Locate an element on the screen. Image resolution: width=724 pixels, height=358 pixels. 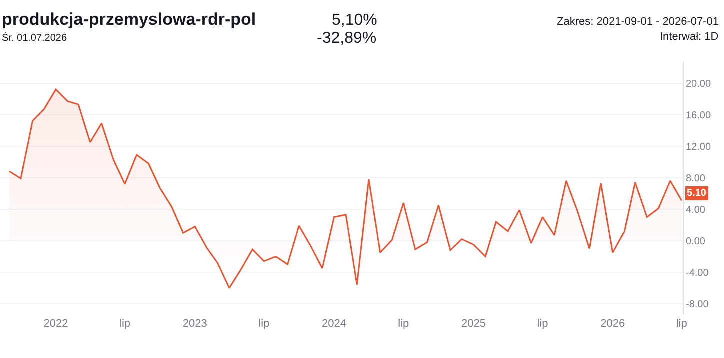
y-tick-label: 20.00 is located at coordinates (699, 84).